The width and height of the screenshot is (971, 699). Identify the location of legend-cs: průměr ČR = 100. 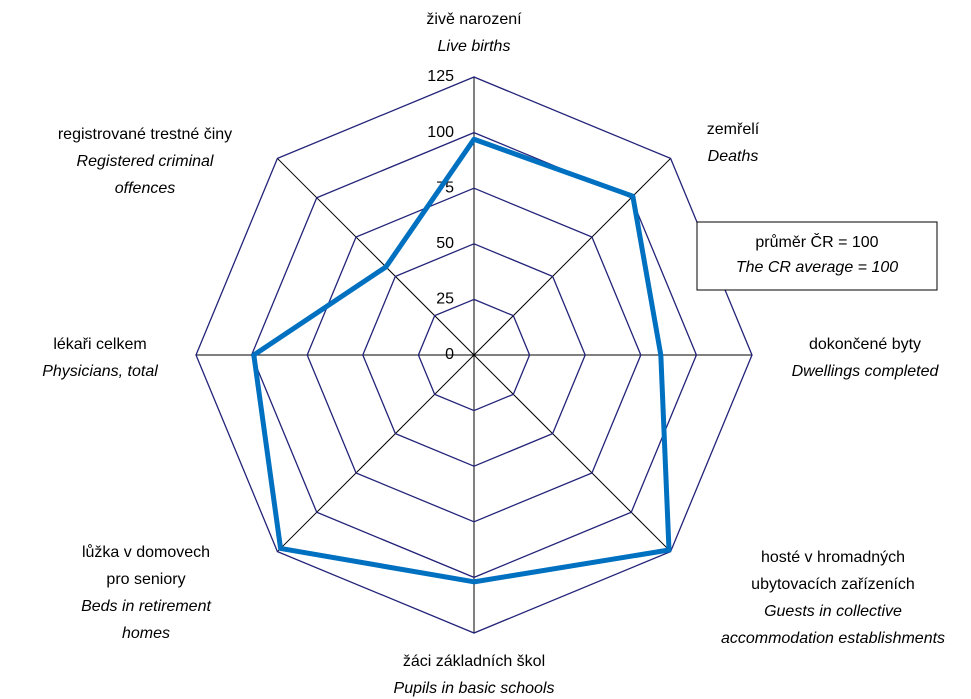
(816, 241).